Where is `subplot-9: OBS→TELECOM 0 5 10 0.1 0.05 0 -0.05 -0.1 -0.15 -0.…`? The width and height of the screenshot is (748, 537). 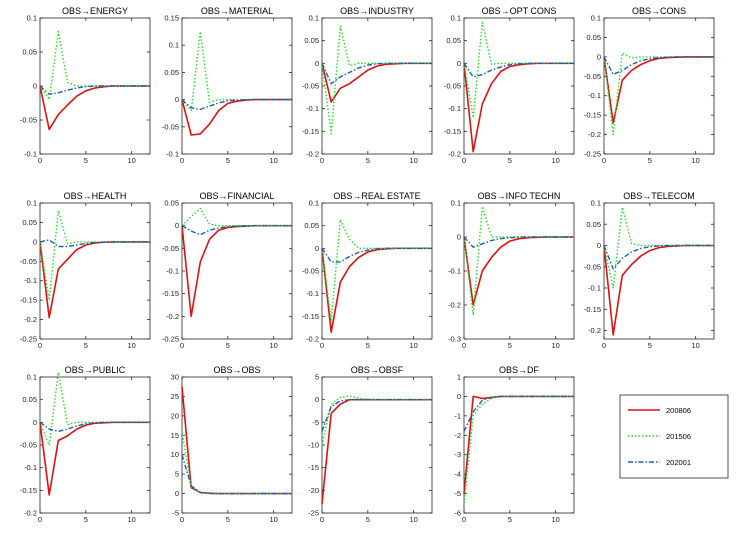 subplot-9: OBS→TELECOM 0 5 10 0.1 0.05 0 -0.05 -0.1 -0.15 -0.… is located at coordinates (649, 270).